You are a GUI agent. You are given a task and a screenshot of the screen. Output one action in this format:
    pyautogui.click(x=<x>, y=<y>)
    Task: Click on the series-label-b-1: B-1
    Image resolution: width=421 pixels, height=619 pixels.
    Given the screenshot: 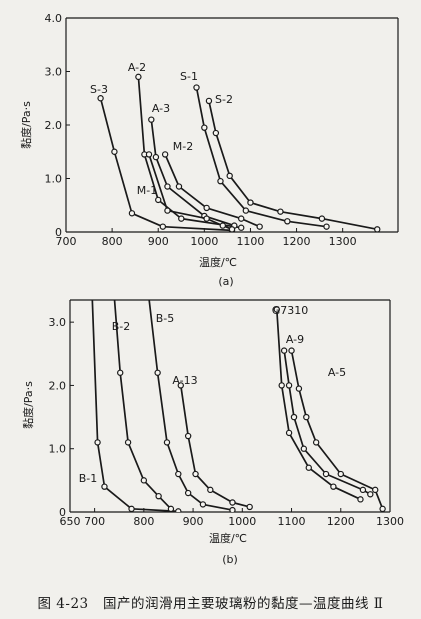 What is the action you would take?
    pyautogui.click(x=88, y=478)
    